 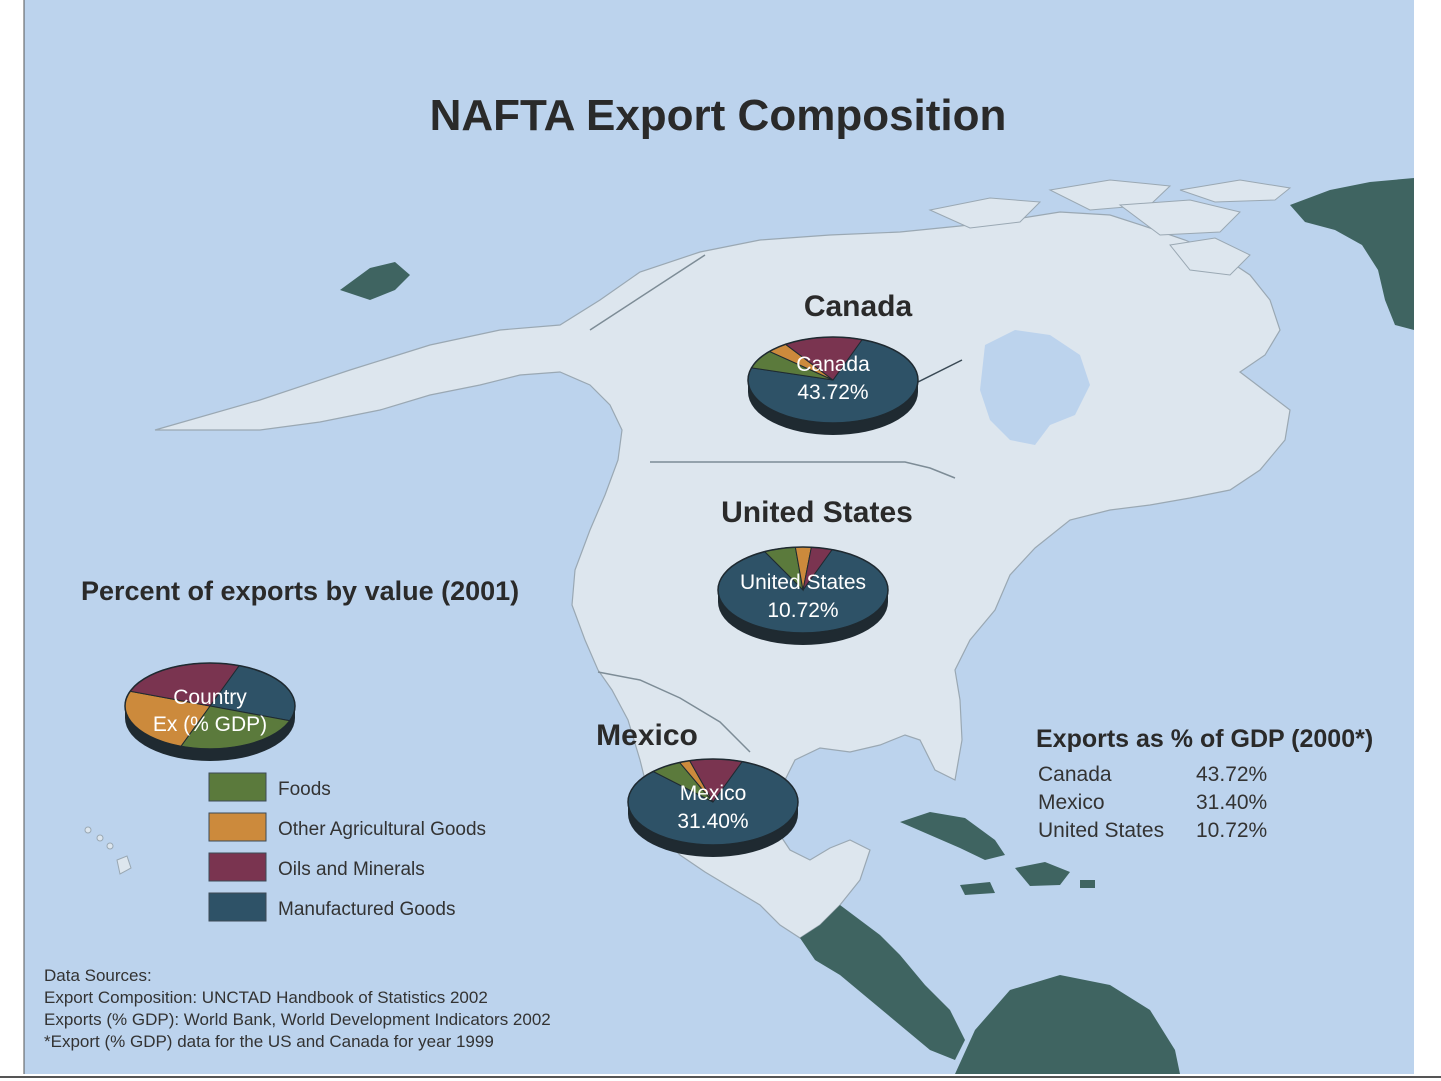 What do you see at coordinates (98, 975) in the screenshot?
I see `sources-line-1: Data Sources:` at bounding box center [98, 975].